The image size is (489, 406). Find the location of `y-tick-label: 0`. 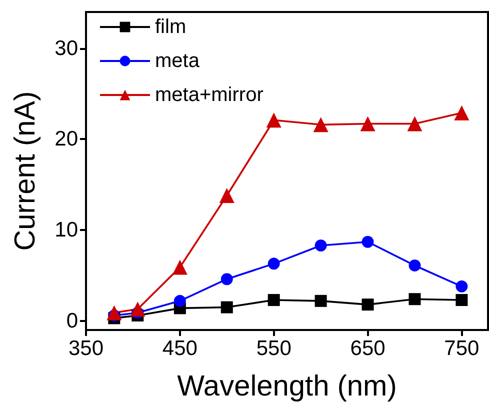

y-tick-label: 0 is located at coordinates (72, 320).